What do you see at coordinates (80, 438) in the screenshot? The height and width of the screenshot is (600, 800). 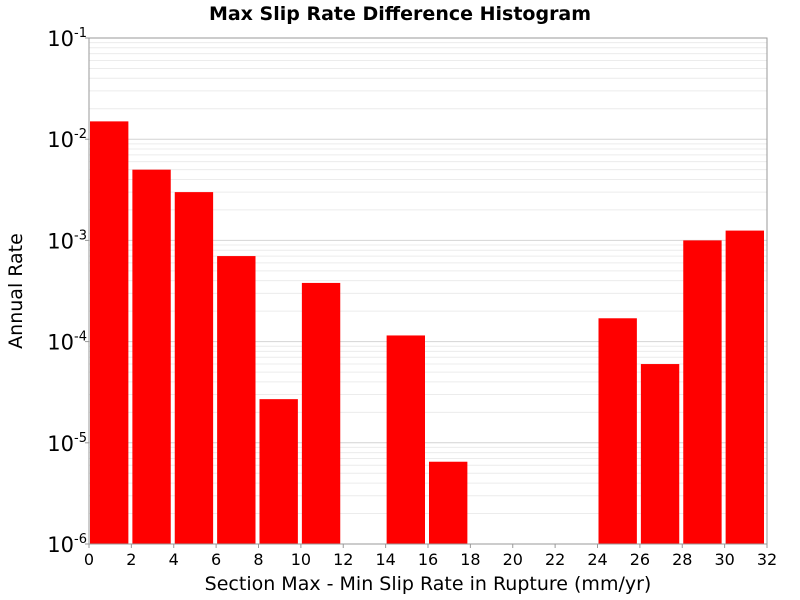 I see `y-tick-exponent: -5` at bounding box center [80, 438].